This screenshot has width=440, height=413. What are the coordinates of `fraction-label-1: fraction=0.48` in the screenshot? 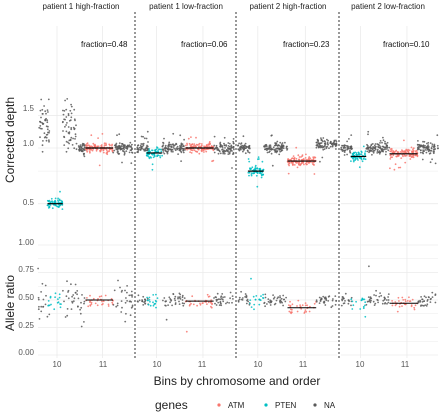 It's located at (104, 44).